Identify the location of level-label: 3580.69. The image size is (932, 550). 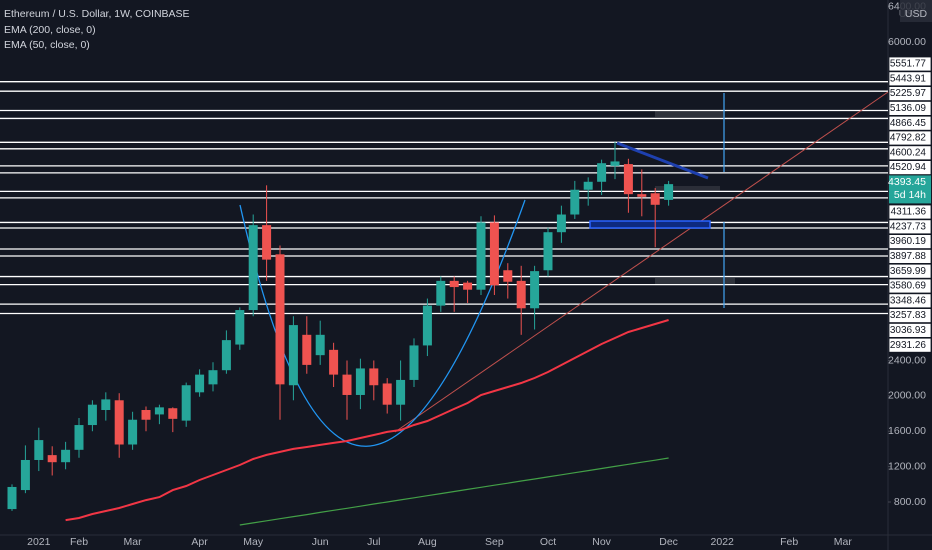
(908, 286).